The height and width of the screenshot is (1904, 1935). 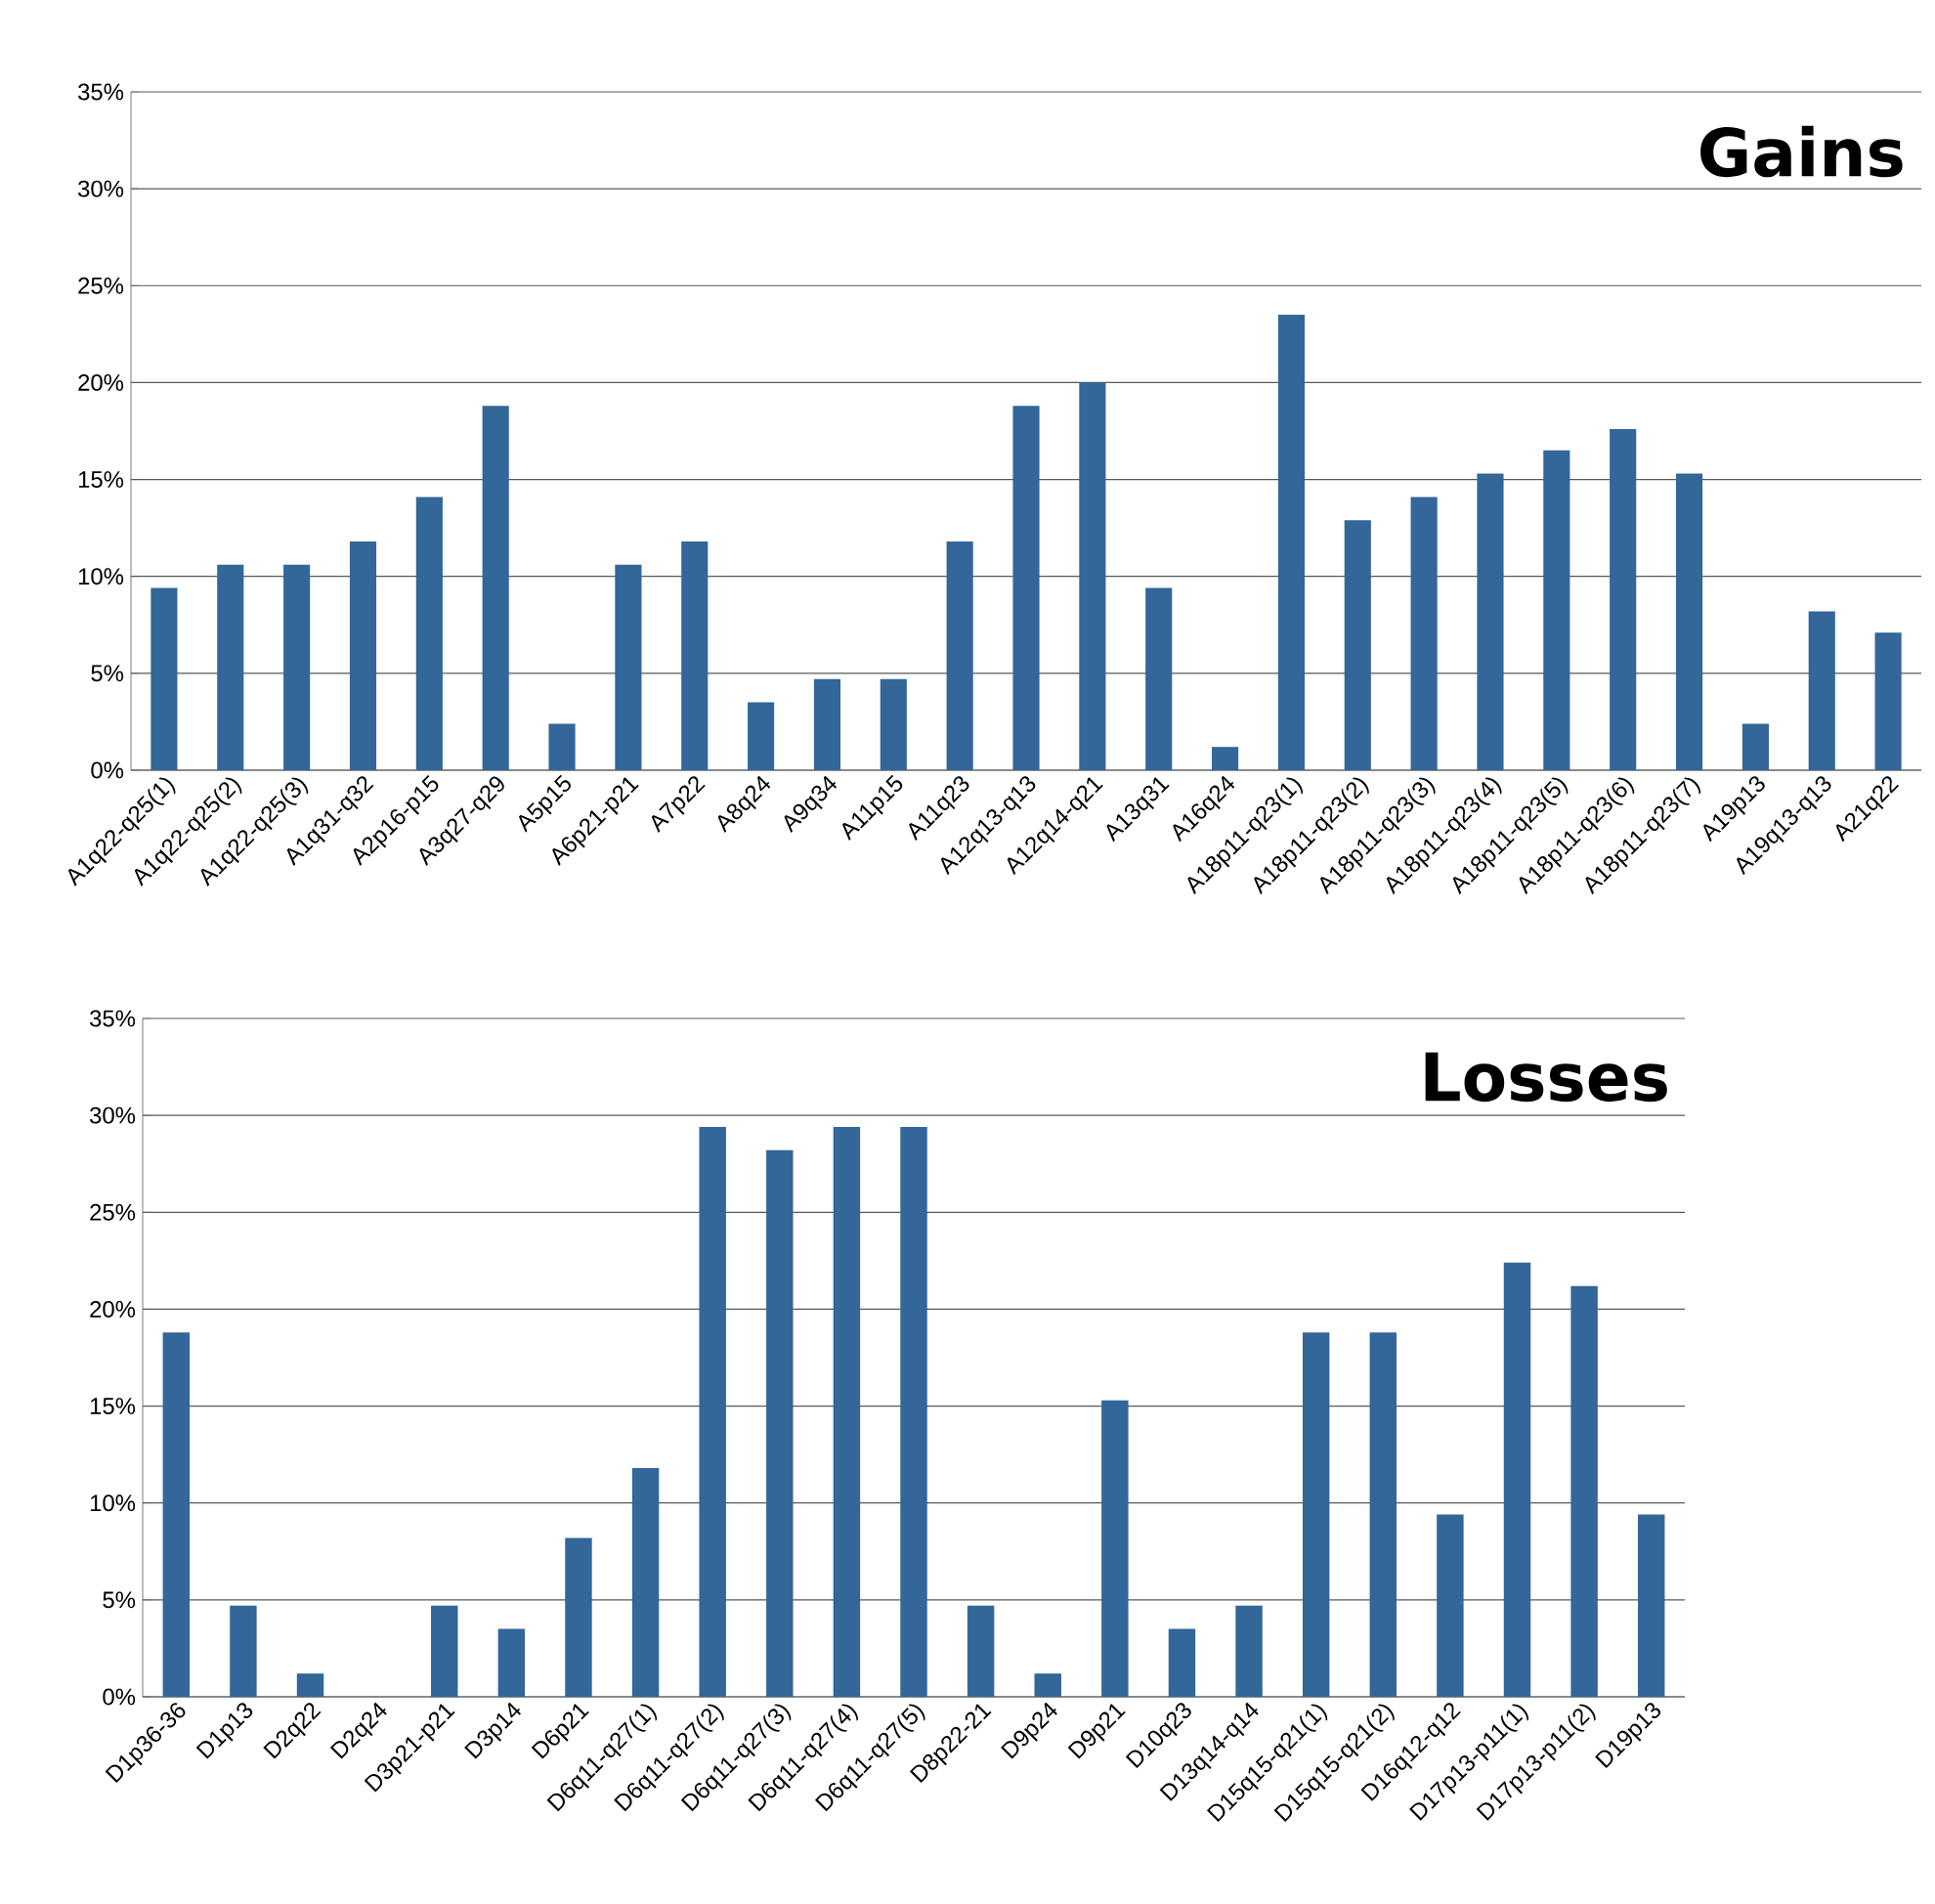 What do you see at coordinates (107, 770) in the screenshot?
I see `y-tick-label: 0%` at bounding box center [107, 770].